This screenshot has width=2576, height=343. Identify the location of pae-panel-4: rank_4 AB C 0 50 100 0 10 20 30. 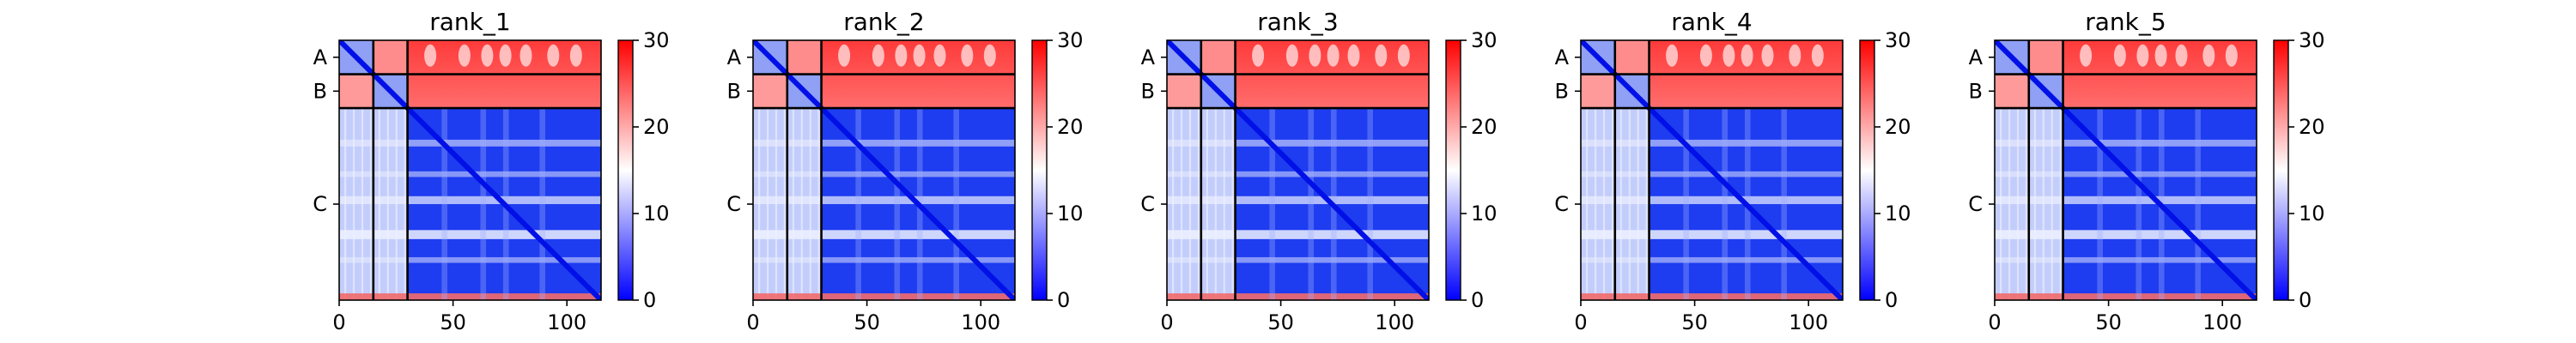
(1733, 171).